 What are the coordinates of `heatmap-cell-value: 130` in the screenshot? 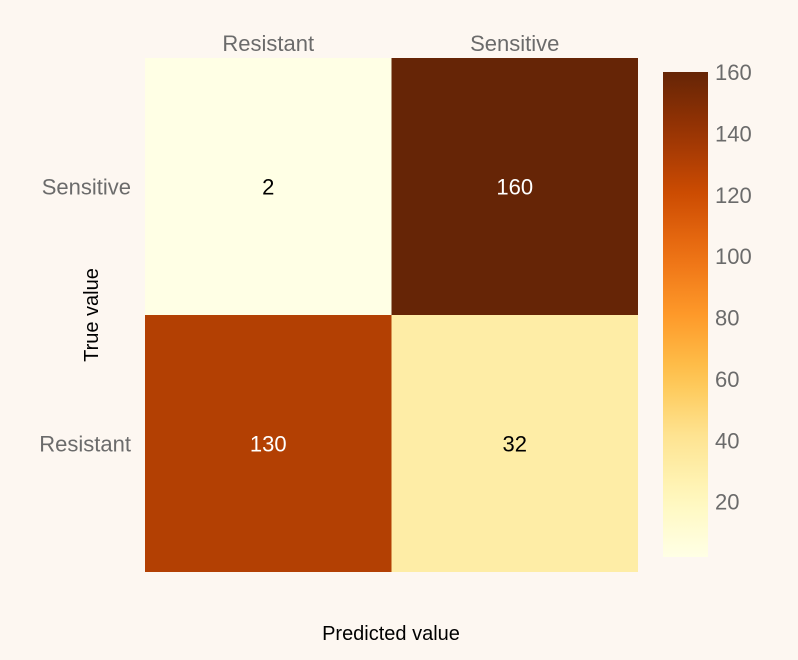 It's located at (268, 444).